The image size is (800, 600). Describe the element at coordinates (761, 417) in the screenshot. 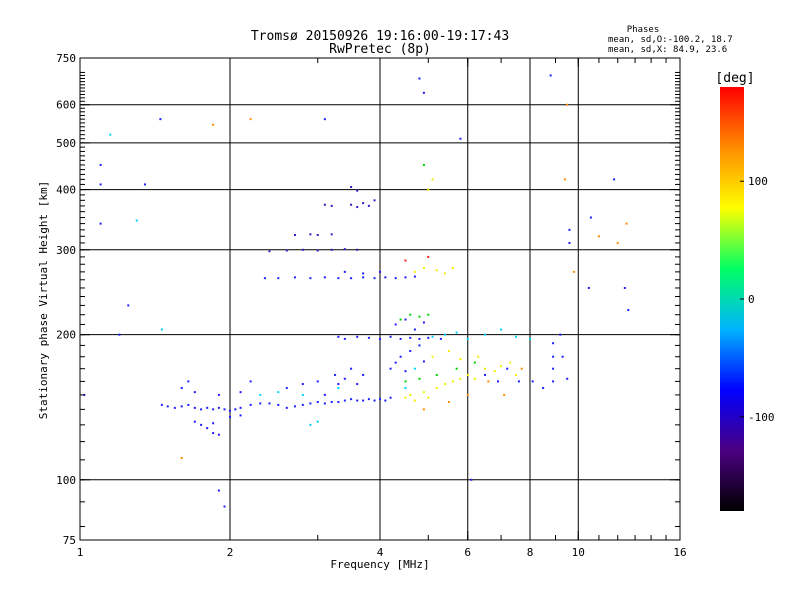

I see `colorbar-tick-label: -100` at that location.